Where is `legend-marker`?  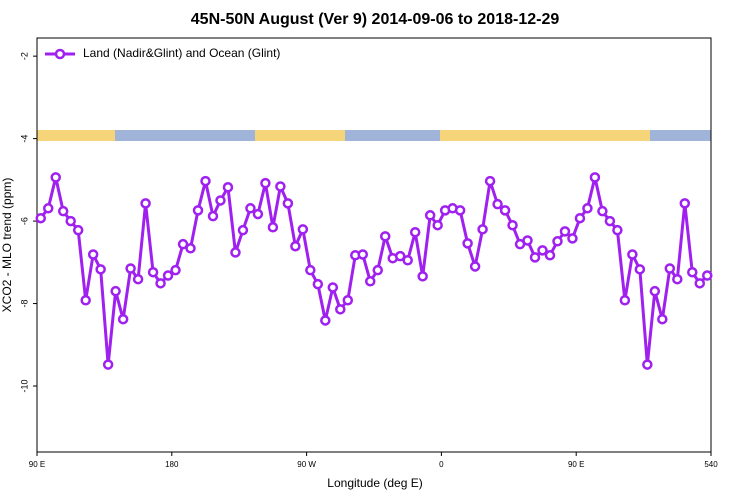
legend-marker is located at coordinates (60, 54).